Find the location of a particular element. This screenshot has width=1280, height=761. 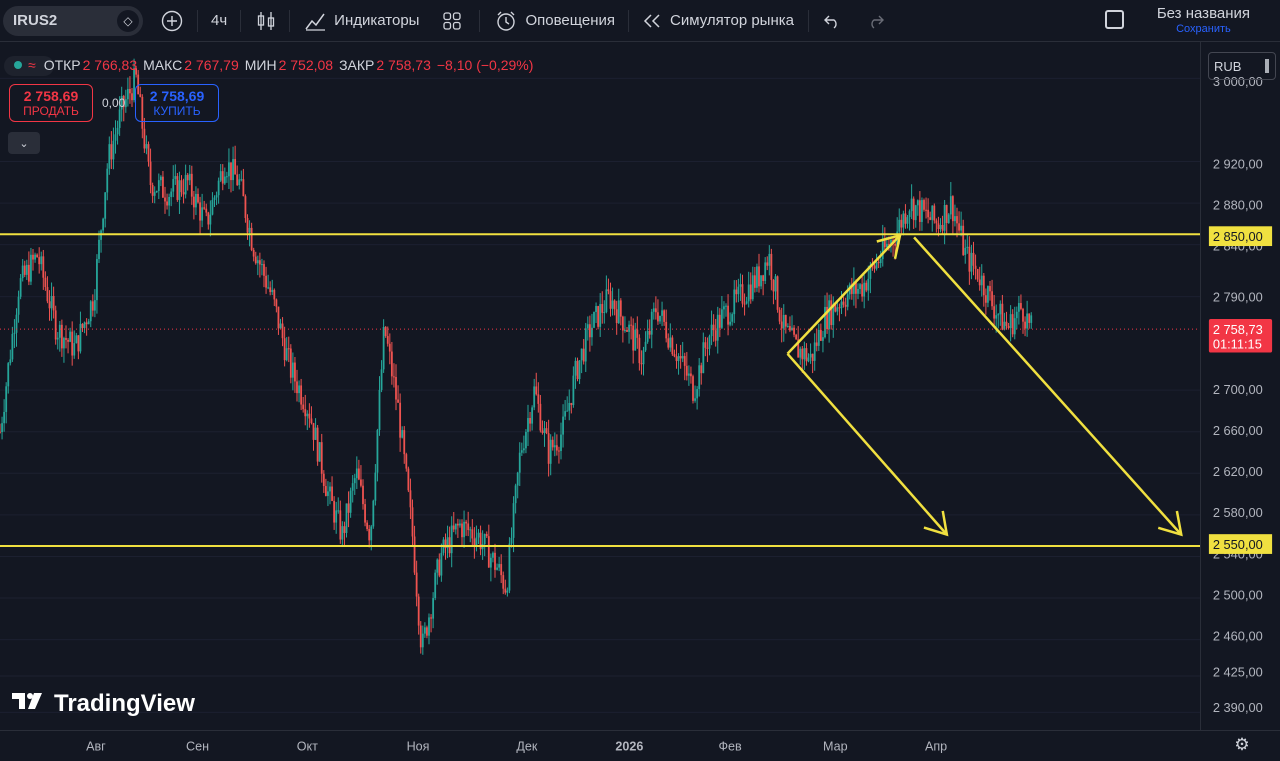

time-axis: Авг Сен Окт Ноя Дек 2026 Фев Мар Апр is located at coordinates (640, 745).